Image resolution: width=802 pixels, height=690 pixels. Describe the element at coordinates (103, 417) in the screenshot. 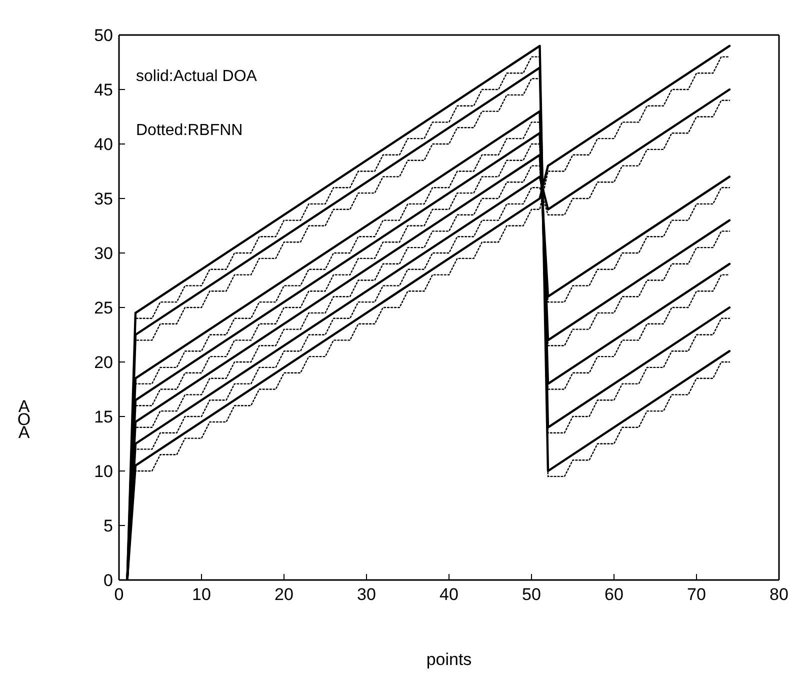

I see `y-tick-label: 15` at that location.